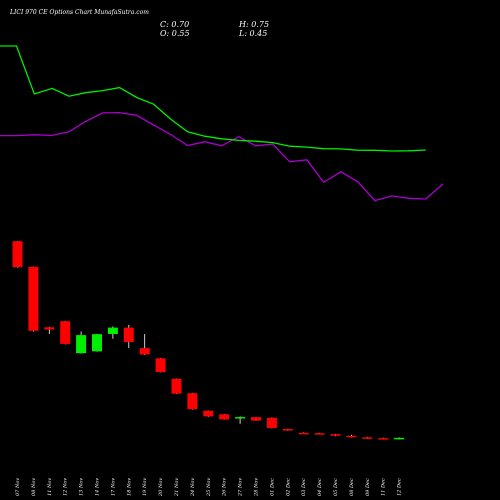 This screenshot has width=500, height=500. Describe the element at coordinates (254, 24) in the screenshot. I see `high-value: H: 0.75` at that location.